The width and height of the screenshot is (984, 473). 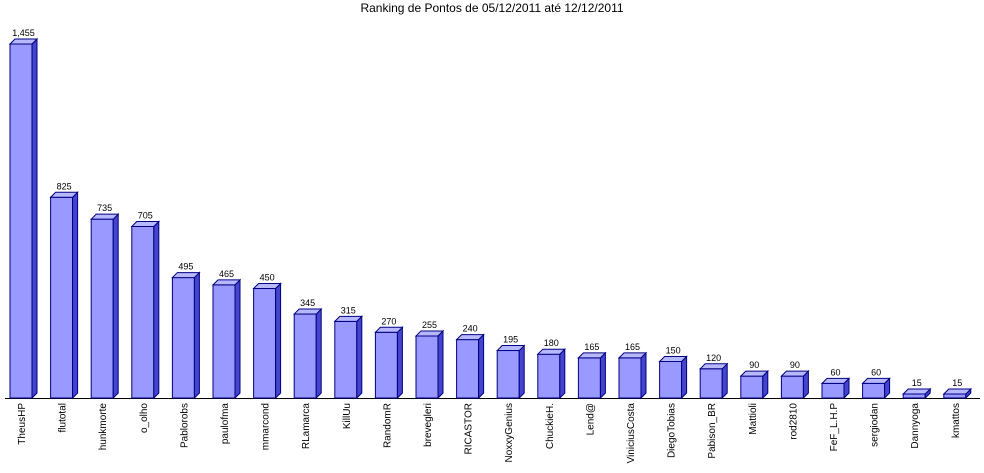 I want to click on value-label-5: 465, so click(x=226, y=274).